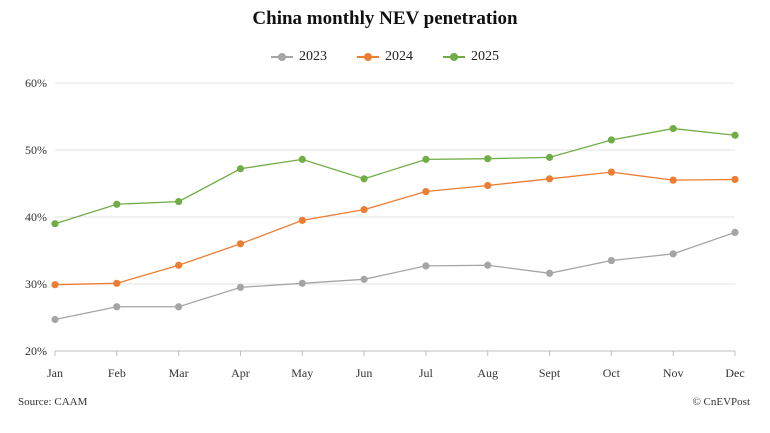 This screenshot has height=433, width=770. I want to click on legend-label-2024: 2024, so click(399, 56).